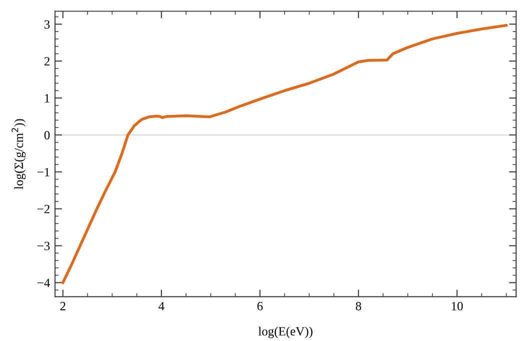 The image size is (524, 341). What do you see at coordinates (285, 332) in the screenshot?
I see `x-axis-title: log(E(eV))` at bounding box center [285, 332].